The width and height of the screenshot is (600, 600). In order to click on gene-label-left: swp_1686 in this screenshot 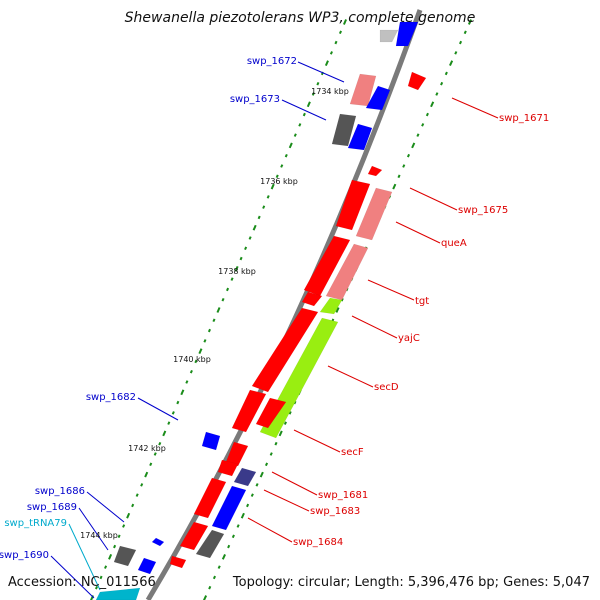, I will do `click(60, 491)`.